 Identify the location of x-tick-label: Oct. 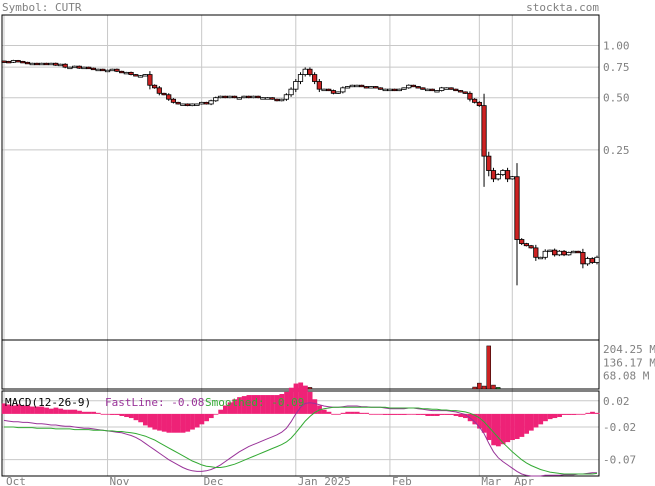
(16, 480).